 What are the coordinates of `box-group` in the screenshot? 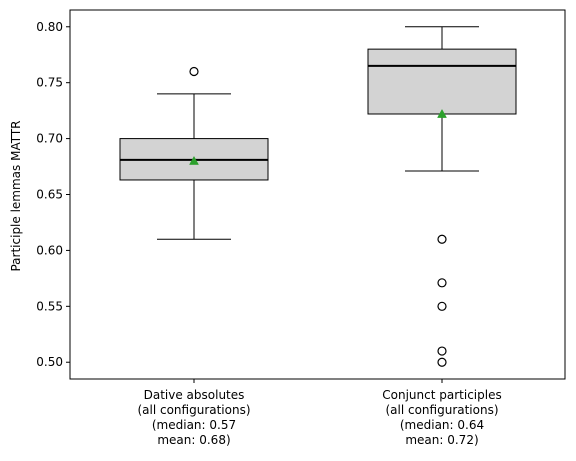 It's located at (194, 153).